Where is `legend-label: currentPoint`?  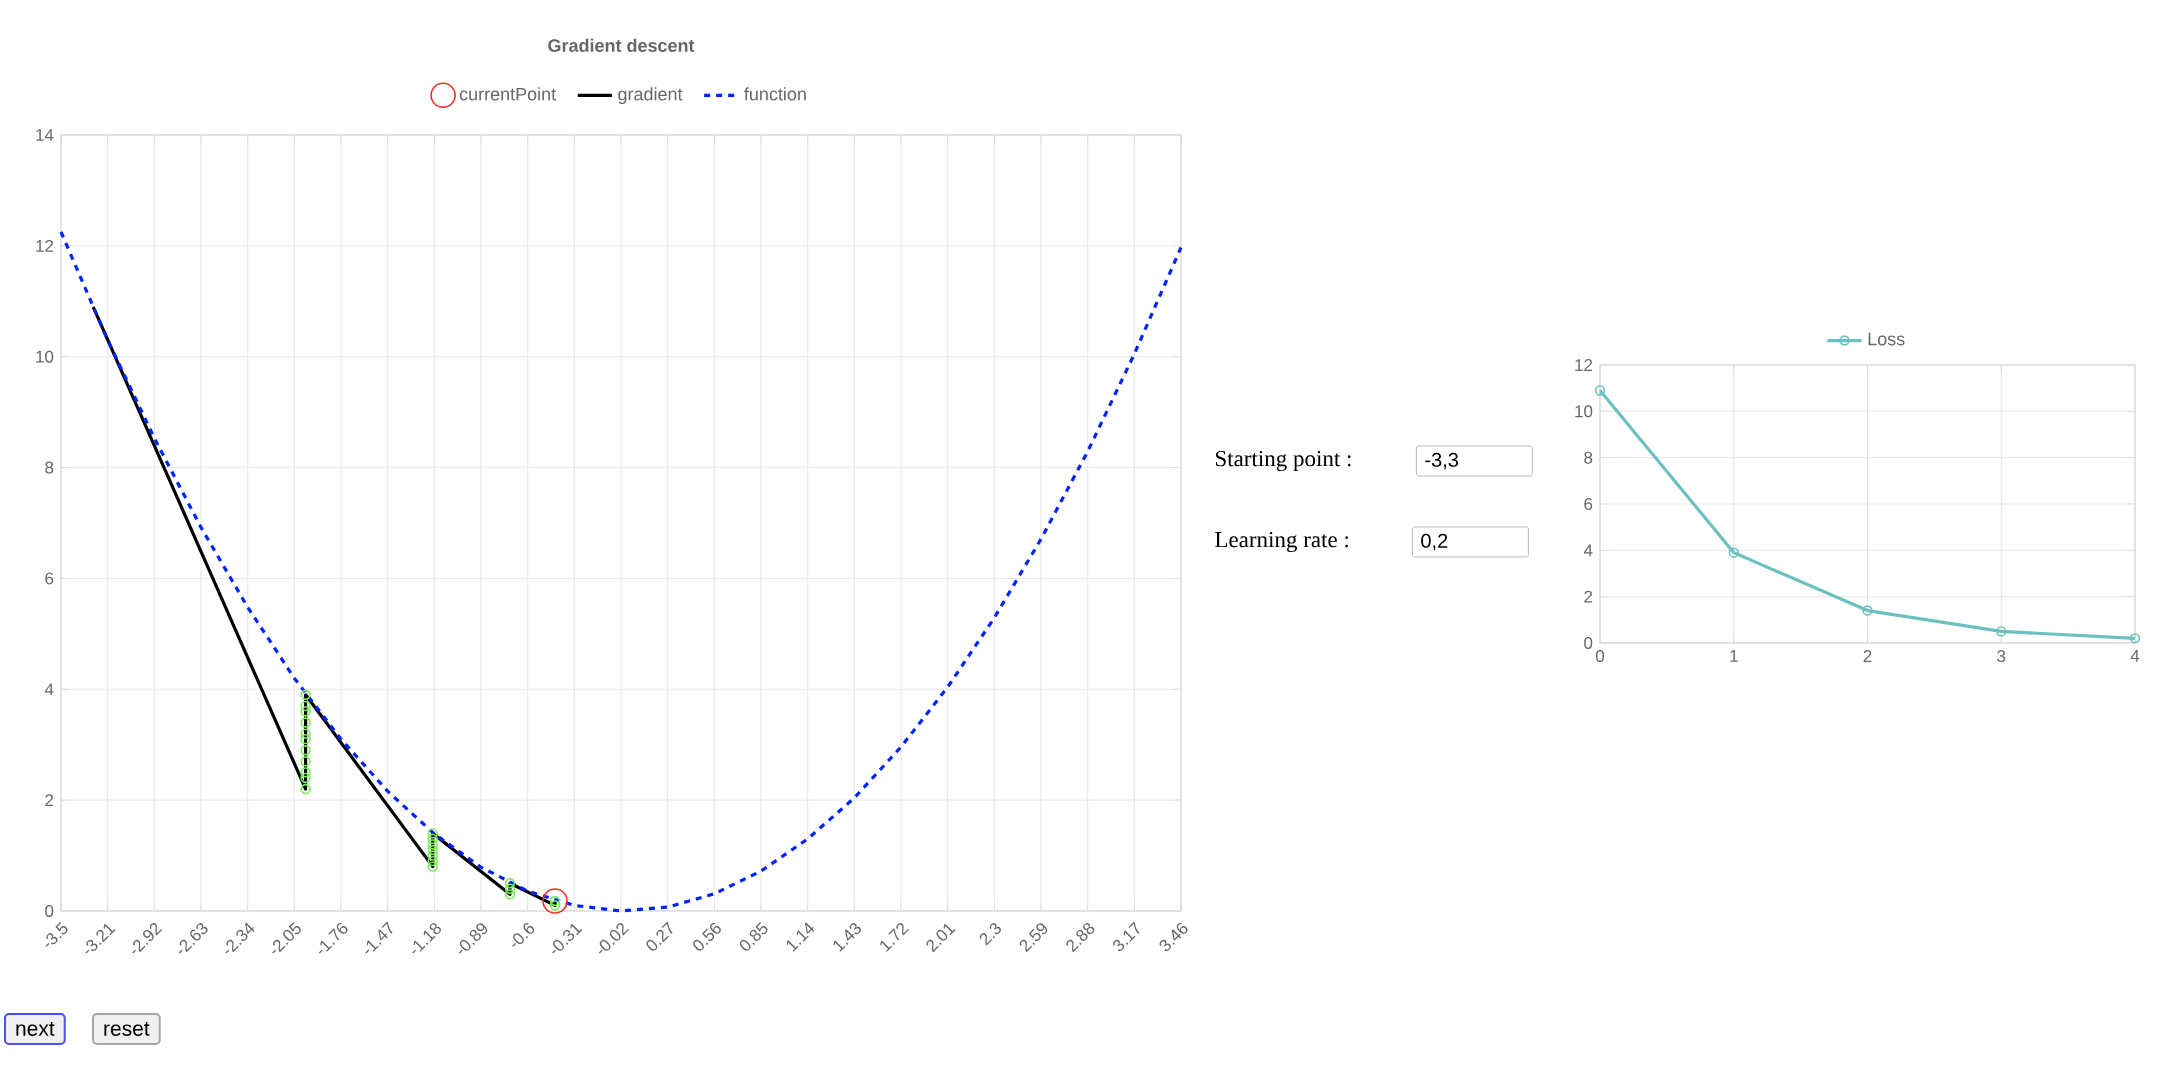 legend-label: currentPoint is located at coordinates (507, 94).